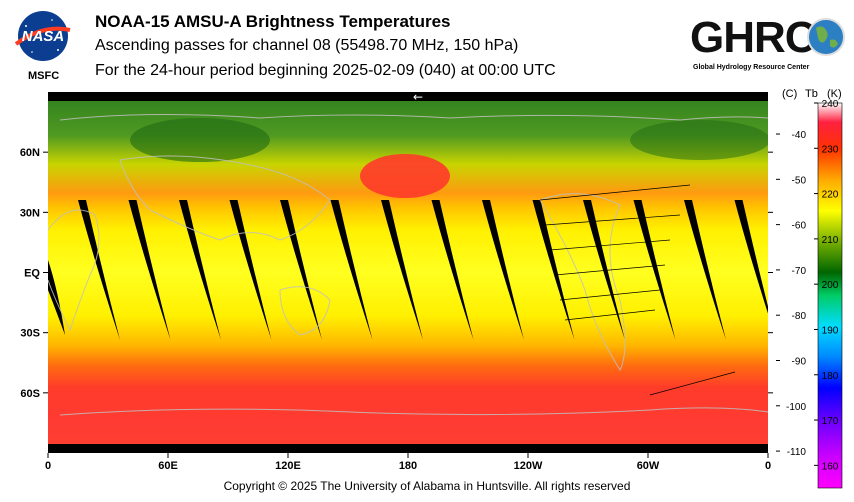  I want to click on colorbar-c-label: -50, so click(799, 180).